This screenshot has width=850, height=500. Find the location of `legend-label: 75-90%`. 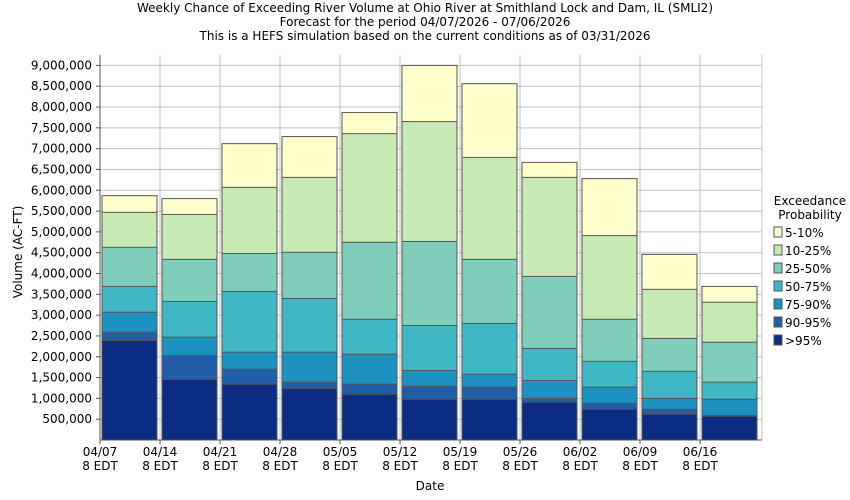

legend-label: 75-90% is located at coordinates (808, 305).